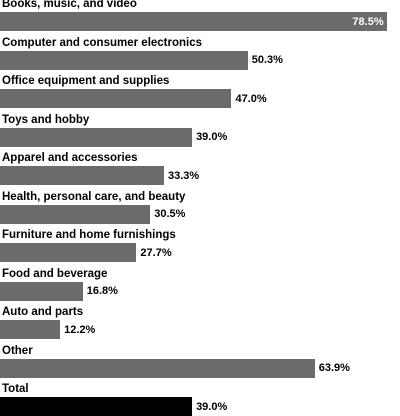 Image resolution: width=400 pixels, height=416 pixels. What do you see at coordinates (70, 158) in the screenshot?
I see `category-label: Apparel and accessories` at bounding box center [70, 158].